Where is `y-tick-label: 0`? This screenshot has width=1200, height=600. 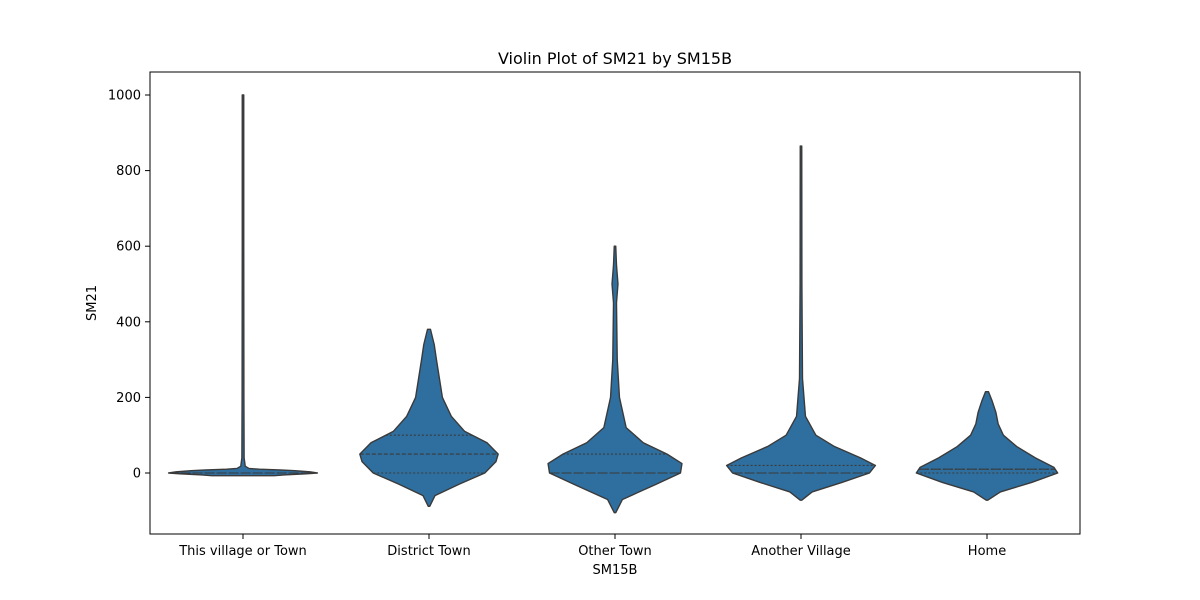
y-tick-label: 0 is located at coordinates (137, 474).